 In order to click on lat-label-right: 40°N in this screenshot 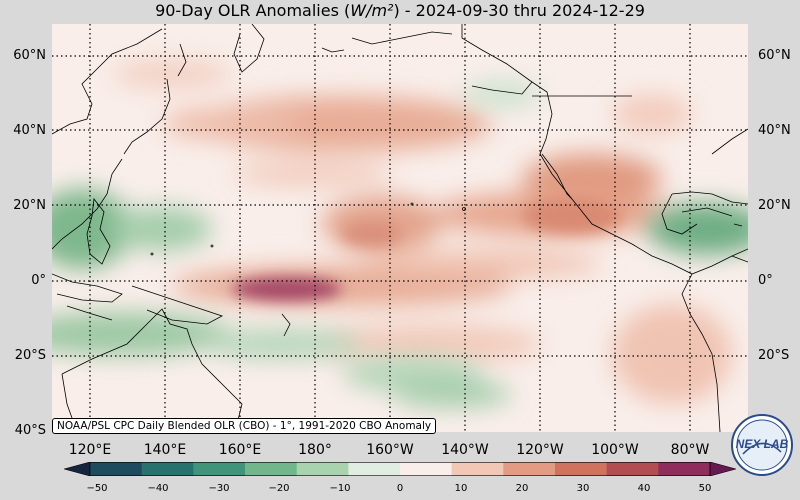, I will do `click(774, 130)`.